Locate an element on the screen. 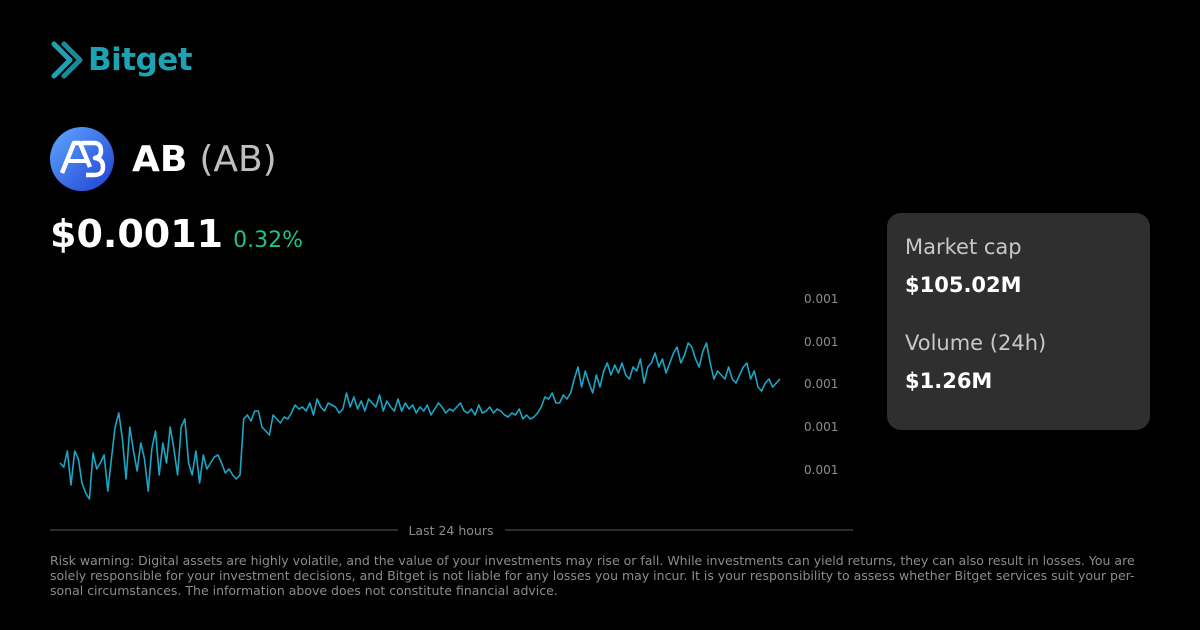  price-change: 0.32% is located at coordinates (268, 240).